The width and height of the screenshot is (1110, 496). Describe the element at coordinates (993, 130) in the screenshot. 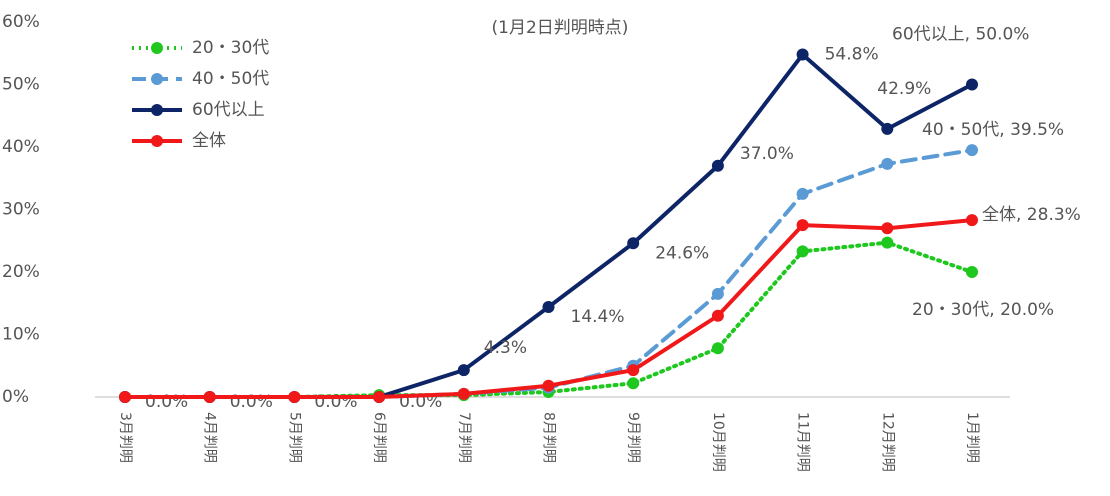

I see `data-label: 40・50代, 39.5%` at that location.